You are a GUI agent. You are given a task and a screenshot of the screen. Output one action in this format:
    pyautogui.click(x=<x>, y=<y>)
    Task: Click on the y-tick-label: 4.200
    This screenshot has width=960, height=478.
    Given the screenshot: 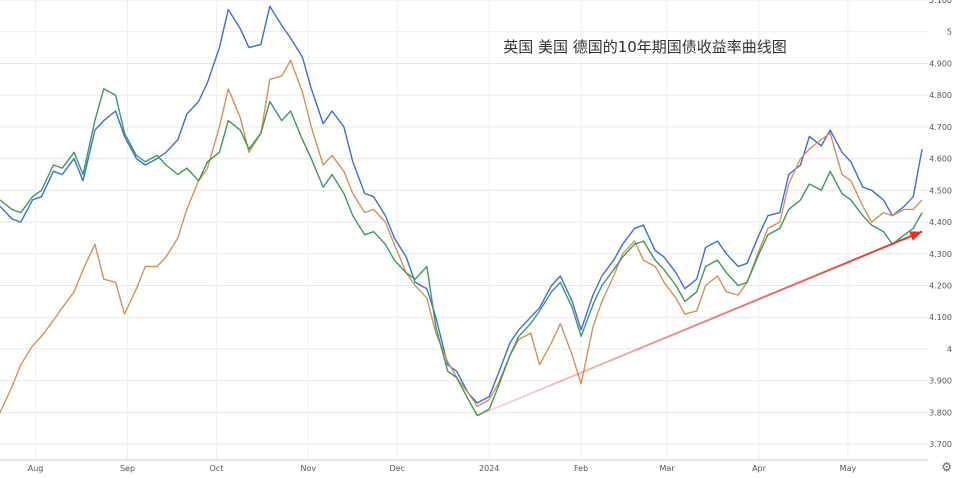 What is the action you would take?
    pyautogui.click(x=940, y=286)
    